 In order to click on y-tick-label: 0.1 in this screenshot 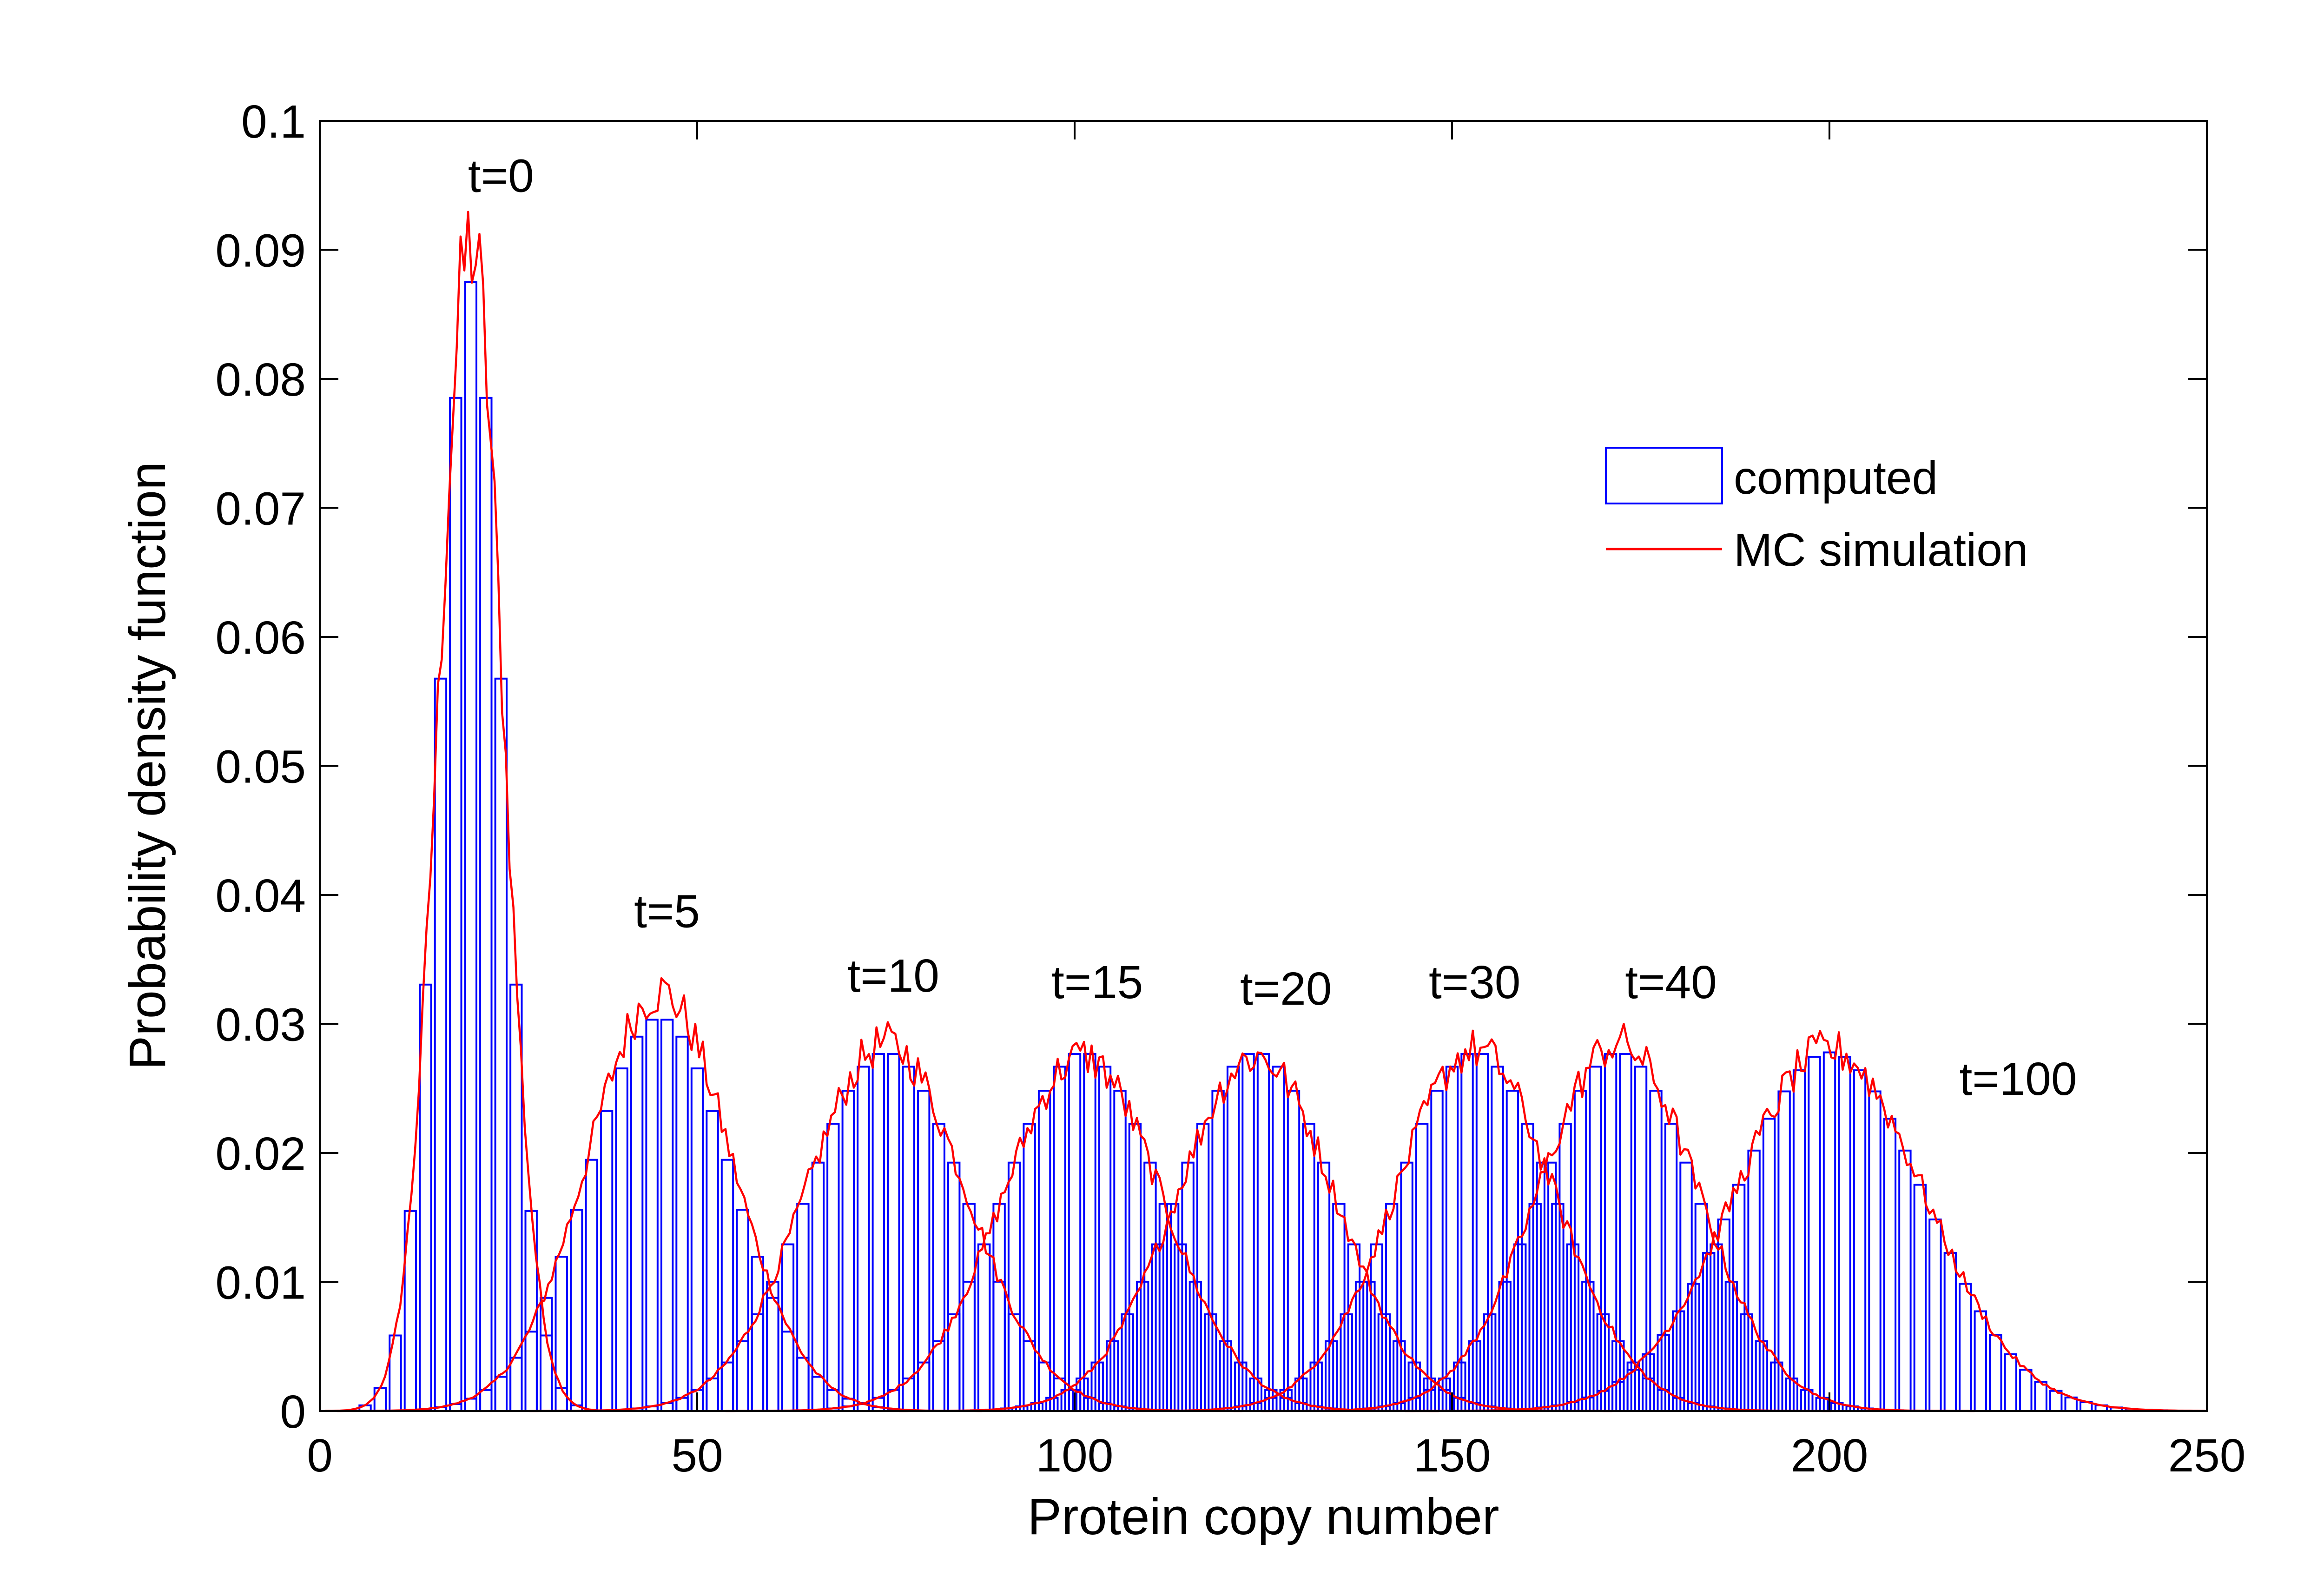, I will do `click(273, 122)`.